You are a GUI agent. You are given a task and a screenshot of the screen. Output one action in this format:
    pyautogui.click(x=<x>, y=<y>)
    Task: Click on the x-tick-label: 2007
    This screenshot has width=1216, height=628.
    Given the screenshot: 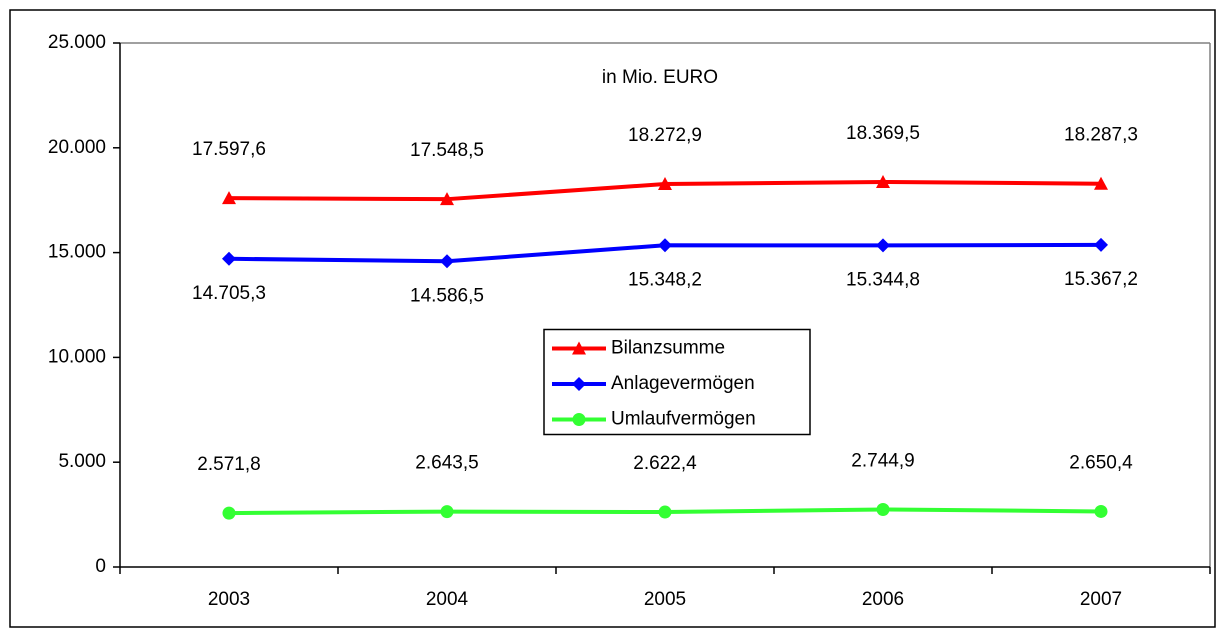 What is the action you would take?
    pyautogui.click(x=1101, y=599)
    